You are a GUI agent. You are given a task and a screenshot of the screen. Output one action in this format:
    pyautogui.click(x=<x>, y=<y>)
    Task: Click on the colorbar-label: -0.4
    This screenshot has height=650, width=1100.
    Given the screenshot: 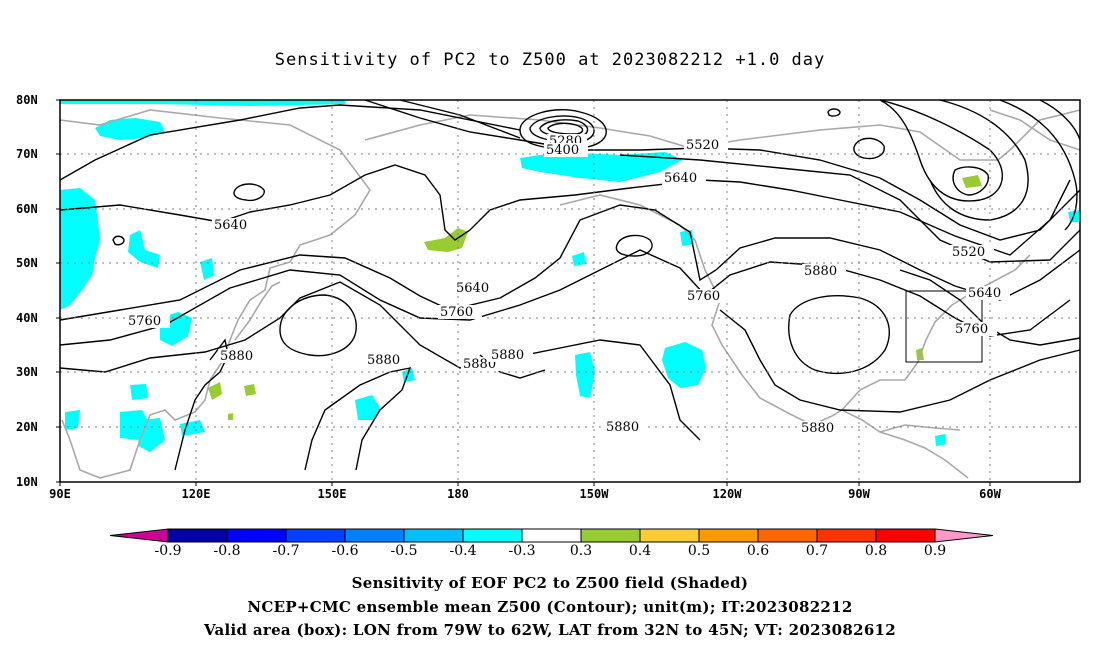 What is the action you would take?
    pyautogui.click(x=463, y=551)
    